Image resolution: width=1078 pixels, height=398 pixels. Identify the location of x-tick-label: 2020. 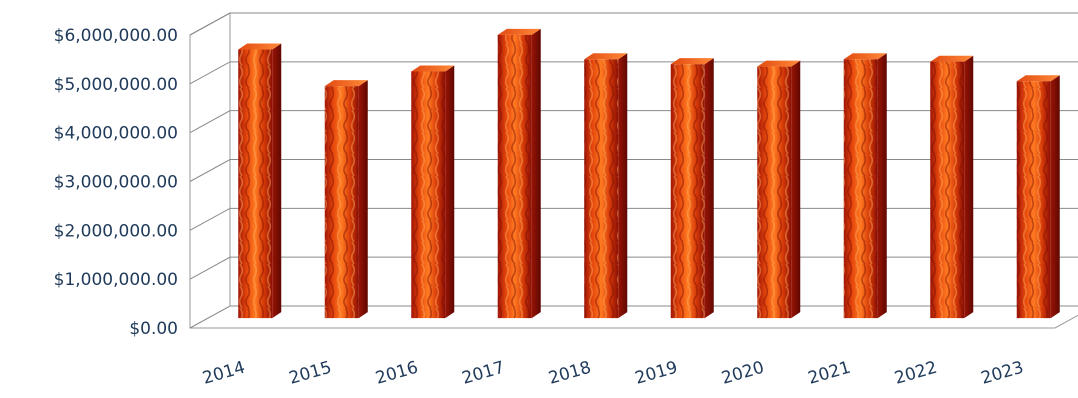
(742, 373).